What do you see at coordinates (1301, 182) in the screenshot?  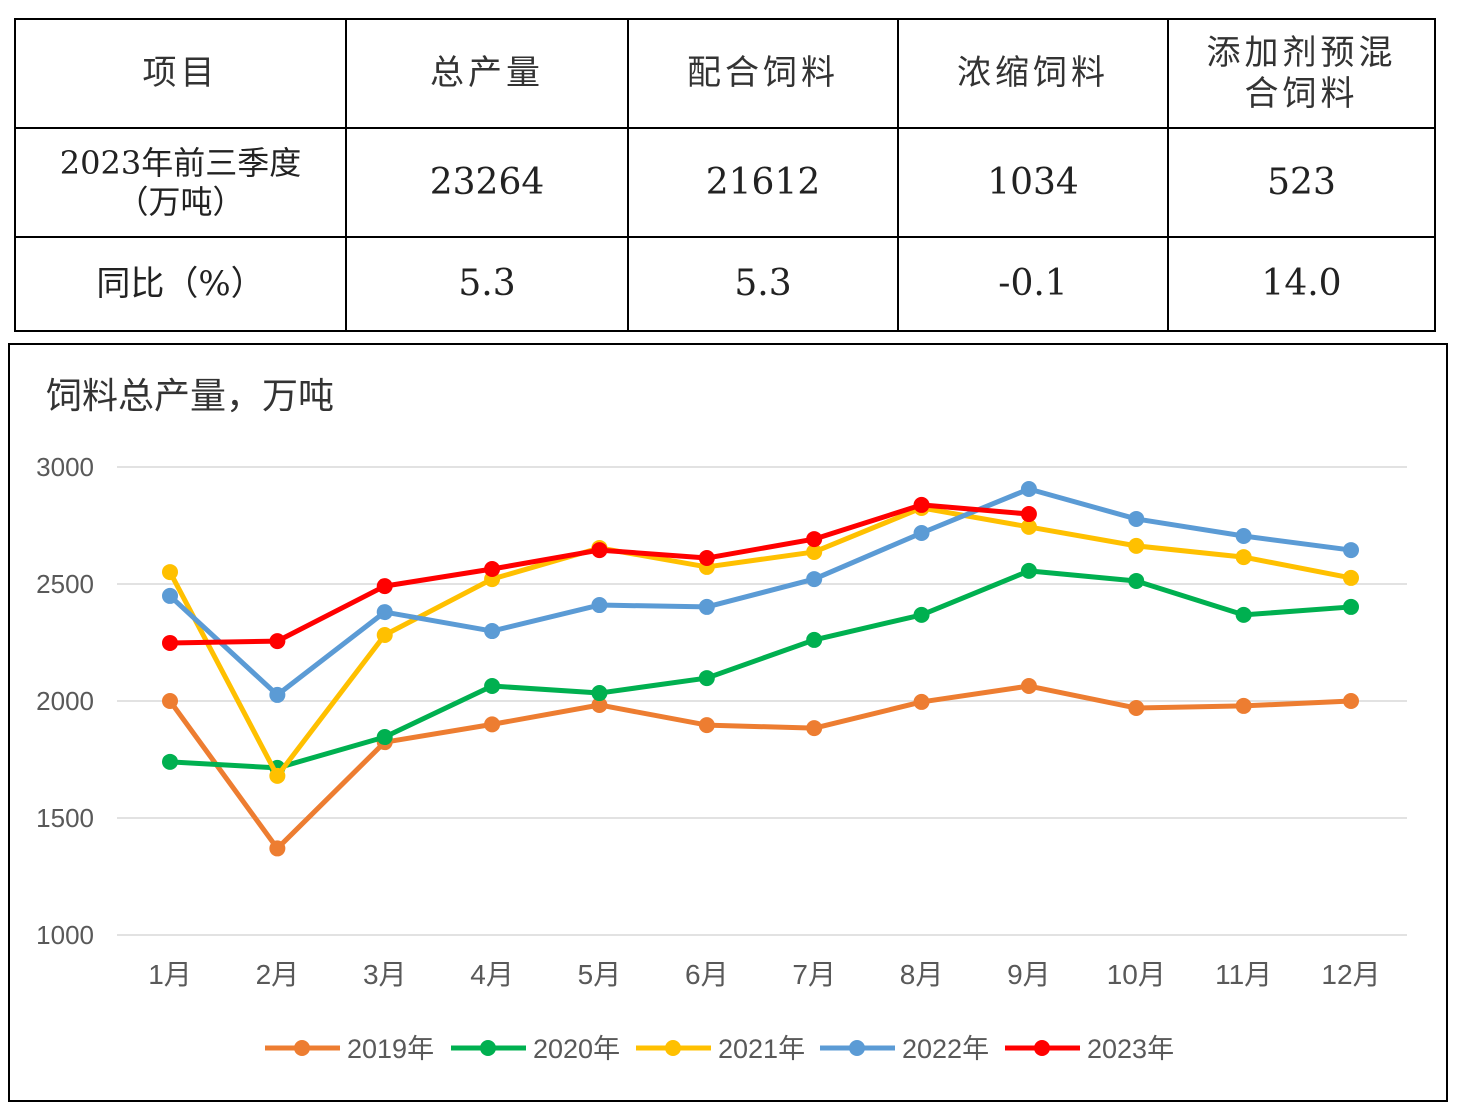 I see `cell: 523` at bounding box center [1301, 182].